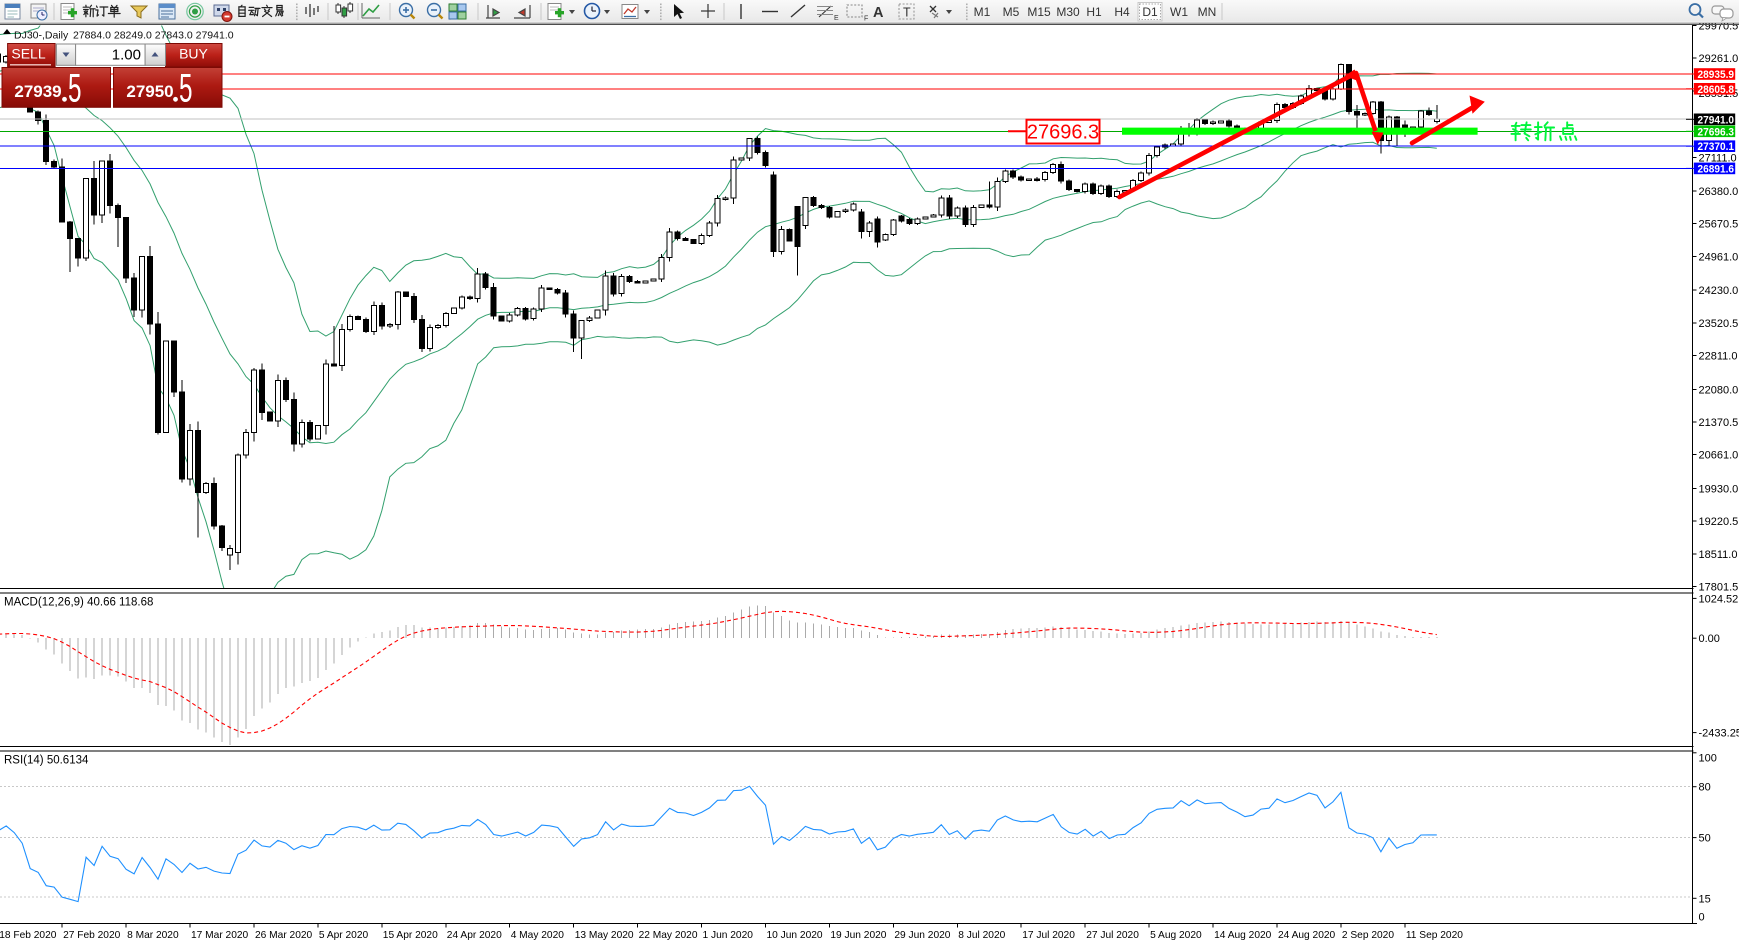 The image size is (1739, 942). I want to click on svg-text: 22811.0, so click(1718, 357).